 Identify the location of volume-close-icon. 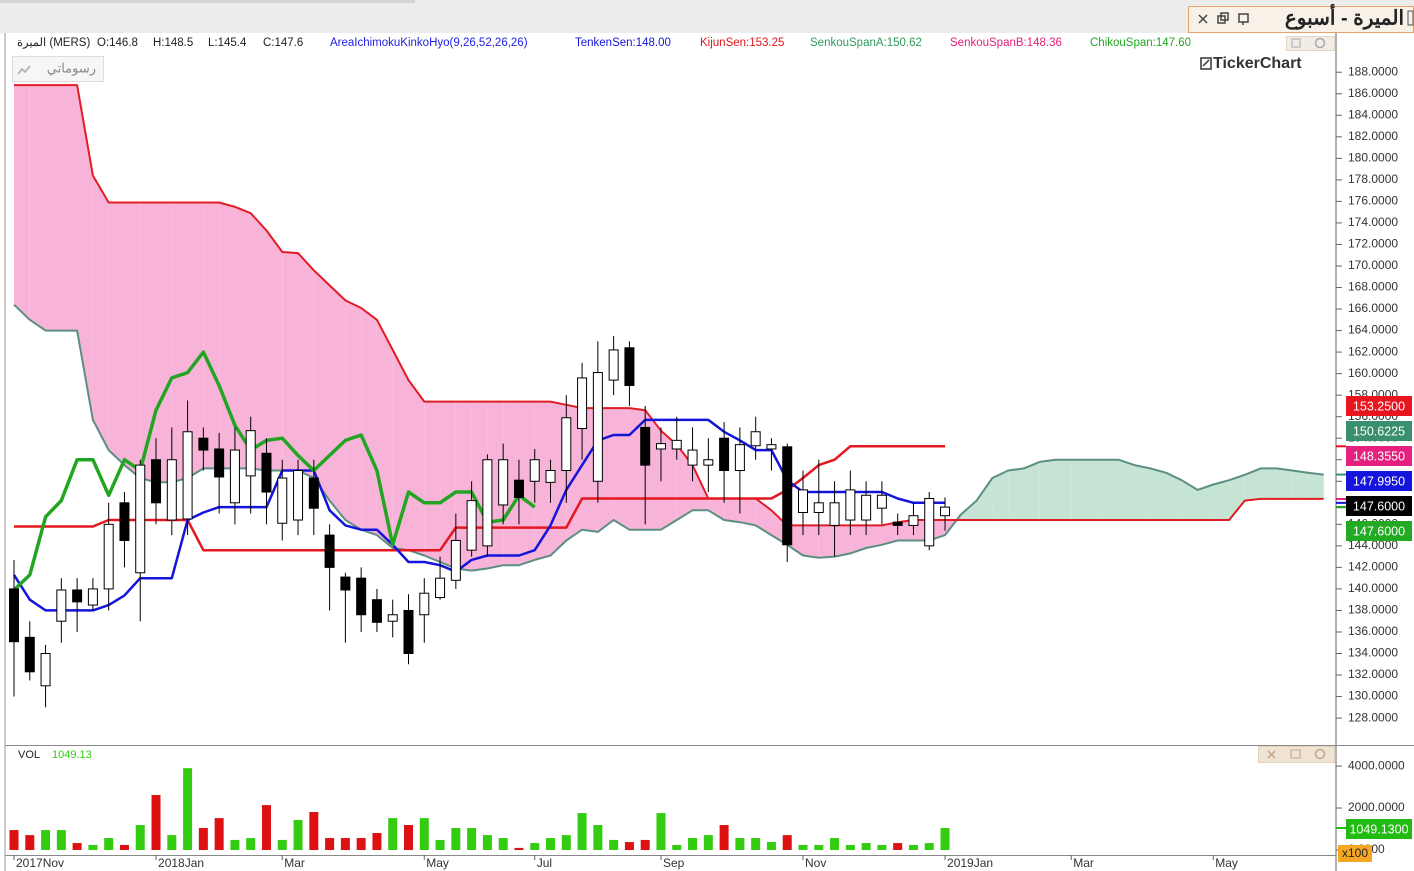
(1271, 754).